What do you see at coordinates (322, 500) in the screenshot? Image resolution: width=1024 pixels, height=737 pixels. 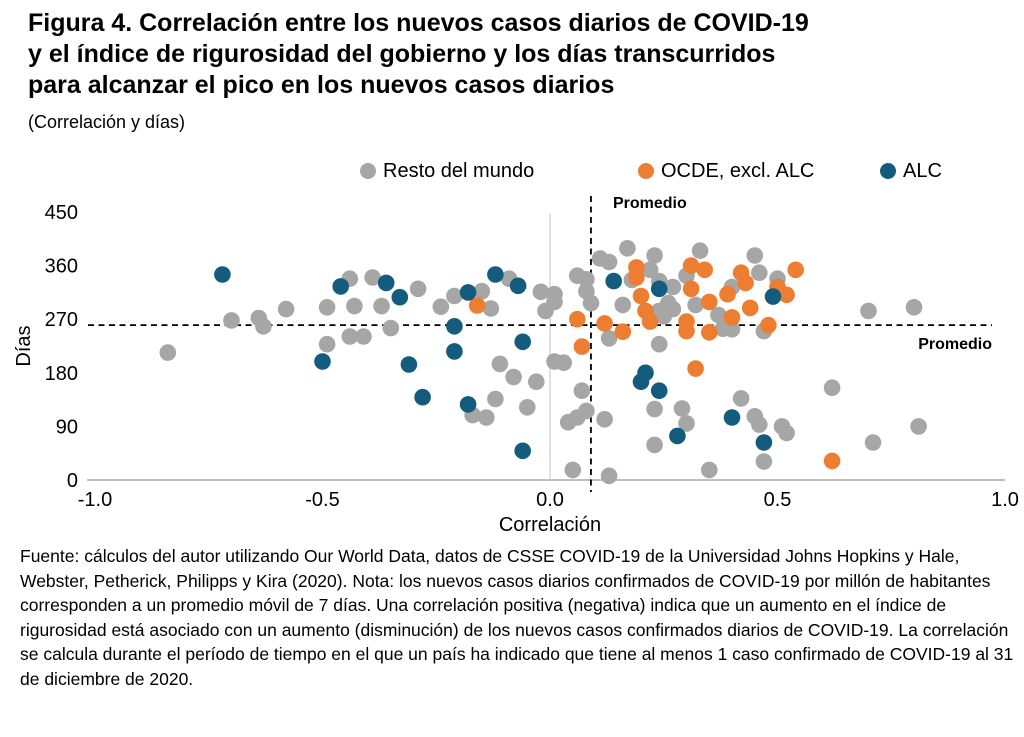 I see `x-tick-label: -0.5` at bounding box center [322, 500].